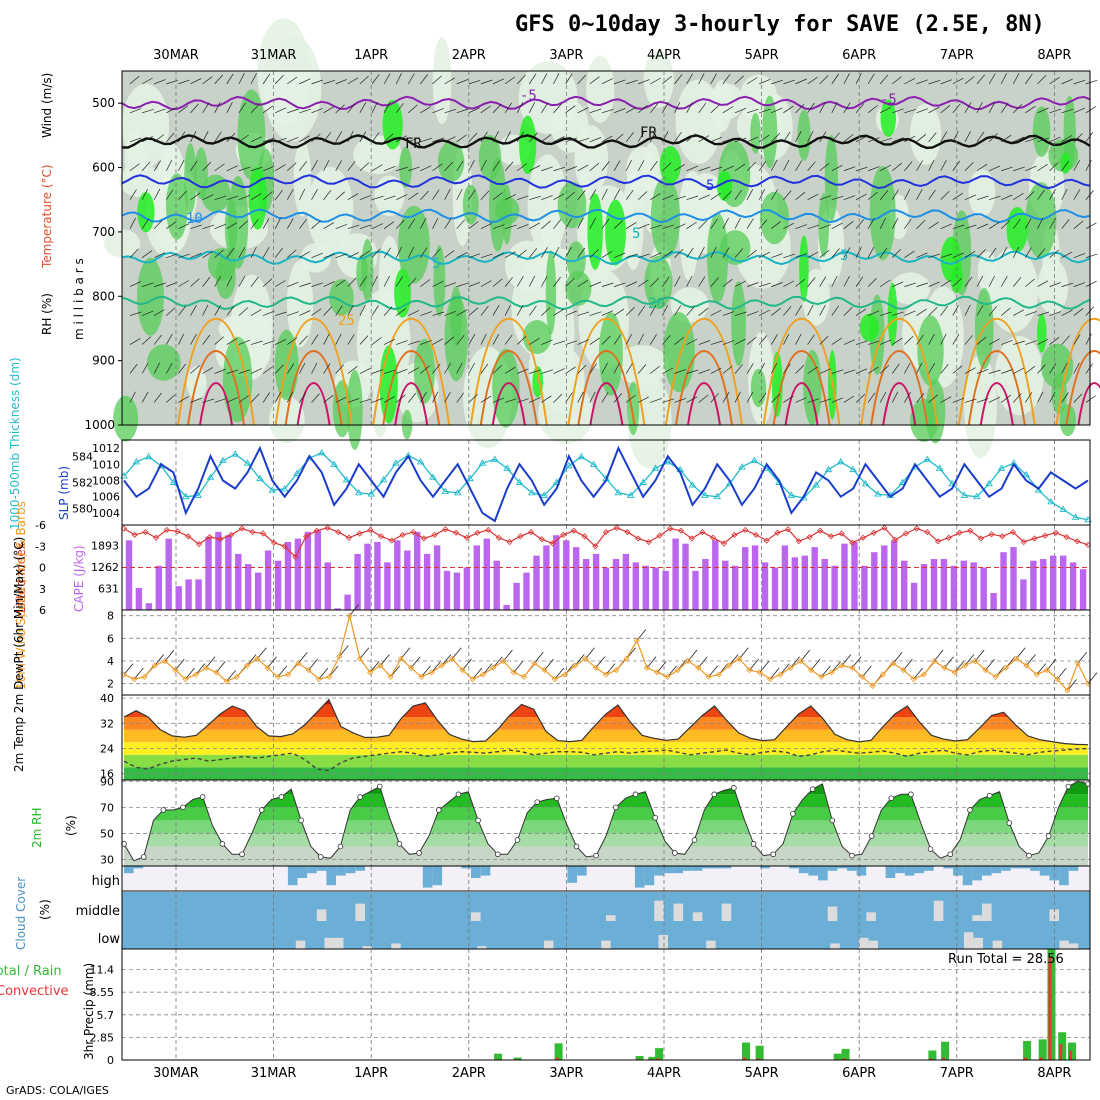  Describe the element at coordinates (106, 480) in the screenshot. I see `slp-tick-label: 1008` at that location.